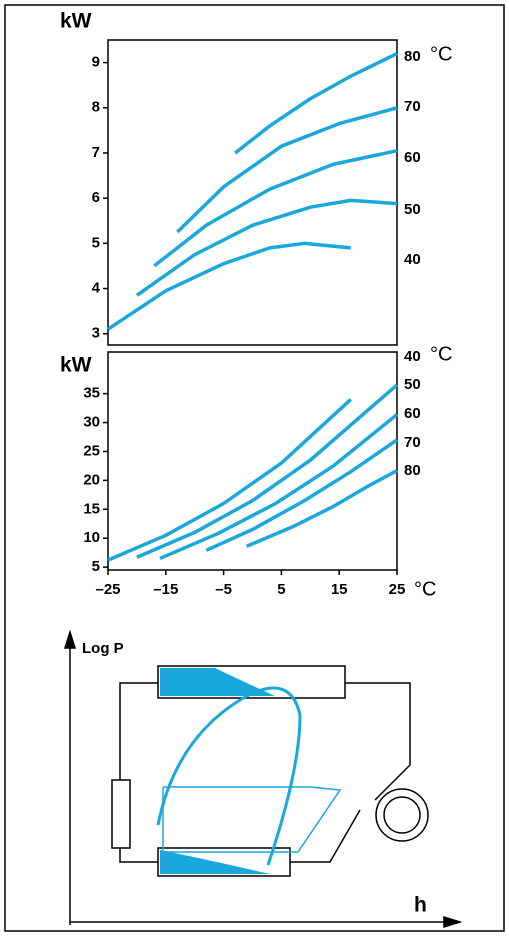 The image size is (509, 936). Describe the element at coordinates (91, 479) in the screenshot. I see `y-tick-label: 20` at that location.